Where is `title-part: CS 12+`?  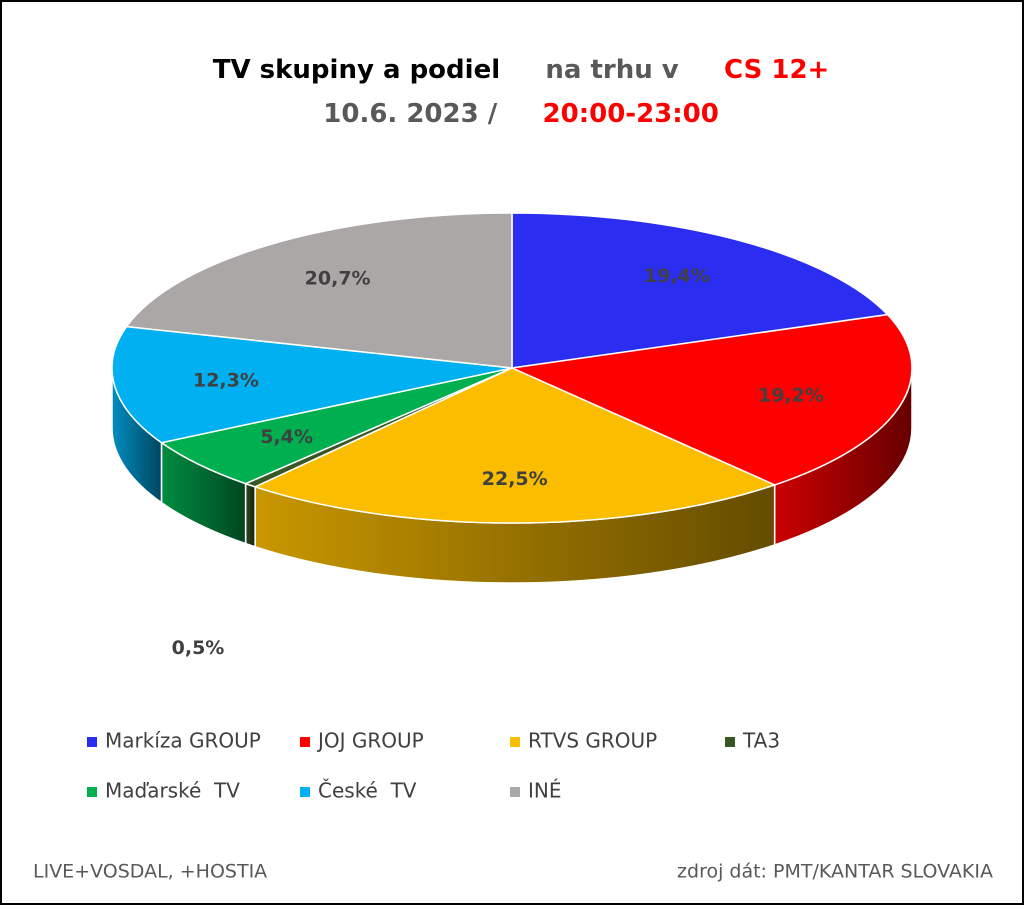 title-part: CS 12+ is located at coordinates (776, 70).